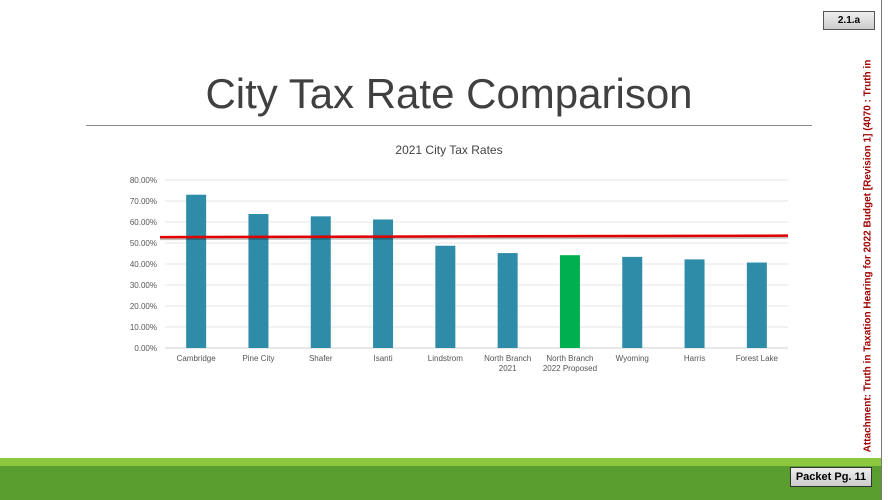  What do you see at coordinates (320, 282) in the screenshot?
I see `bar-shafer` at bounding box center [320, 282].